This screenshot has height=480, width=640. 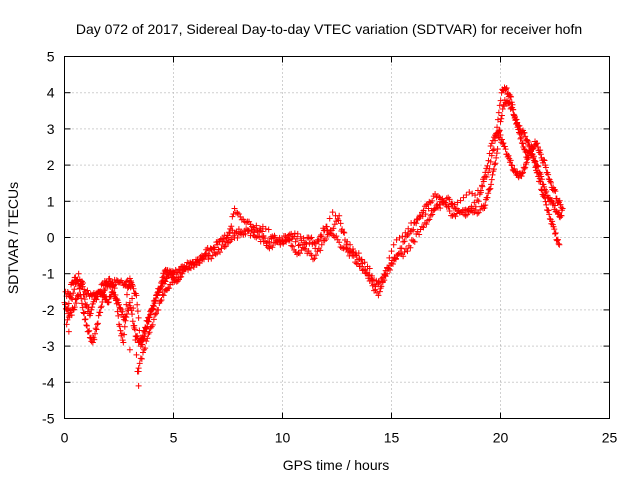 I want to click on ytick-label: 4, so click(x=51, y=93).